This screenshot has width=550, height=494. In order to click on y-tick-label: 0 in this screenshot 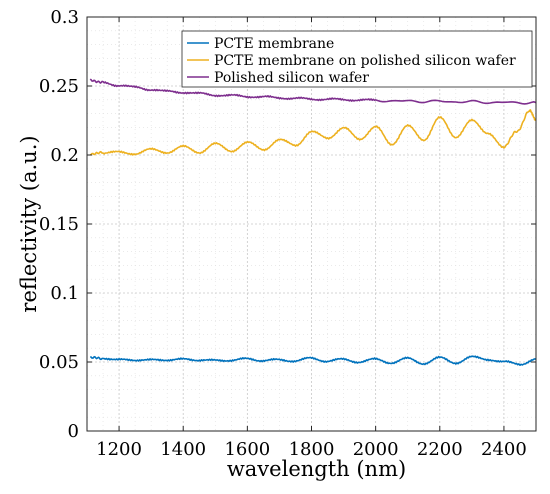, I will do `click(73, 431)`.